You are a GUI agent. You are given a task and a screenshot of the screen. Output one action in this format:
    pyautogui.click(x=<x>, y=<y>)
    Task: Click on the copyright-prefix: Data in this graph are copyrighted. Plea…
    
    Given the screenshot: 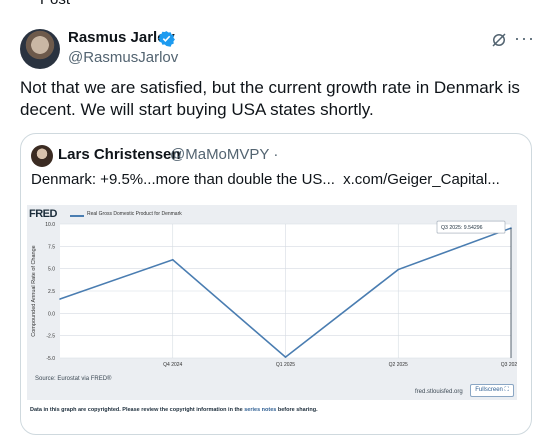 What is the action you would take?
    pyautogui.click(x=136, y=410)
    